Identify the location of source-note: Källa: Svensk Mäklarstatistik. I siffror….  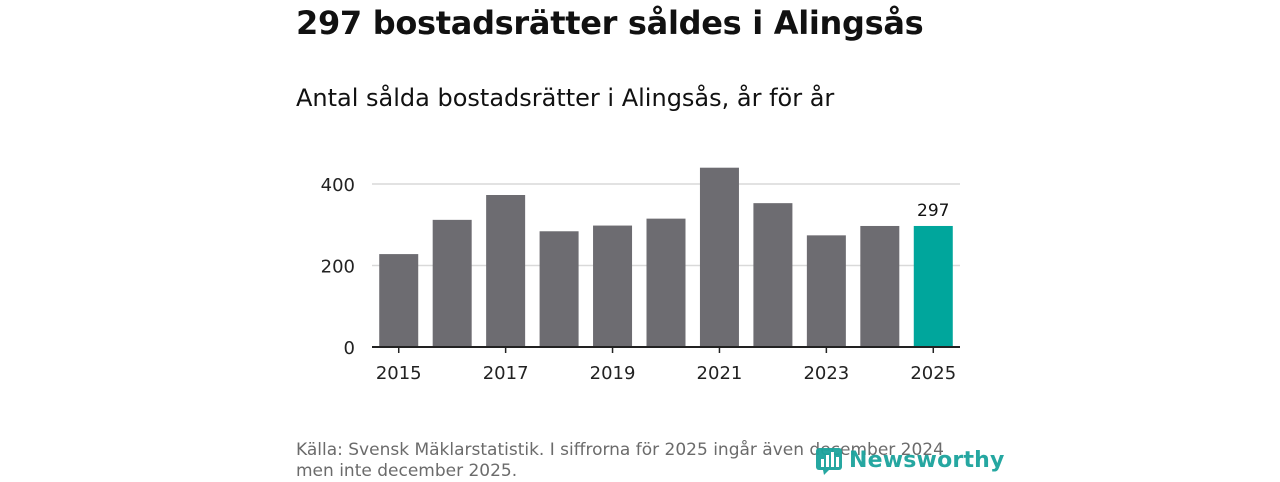
(620, 460).